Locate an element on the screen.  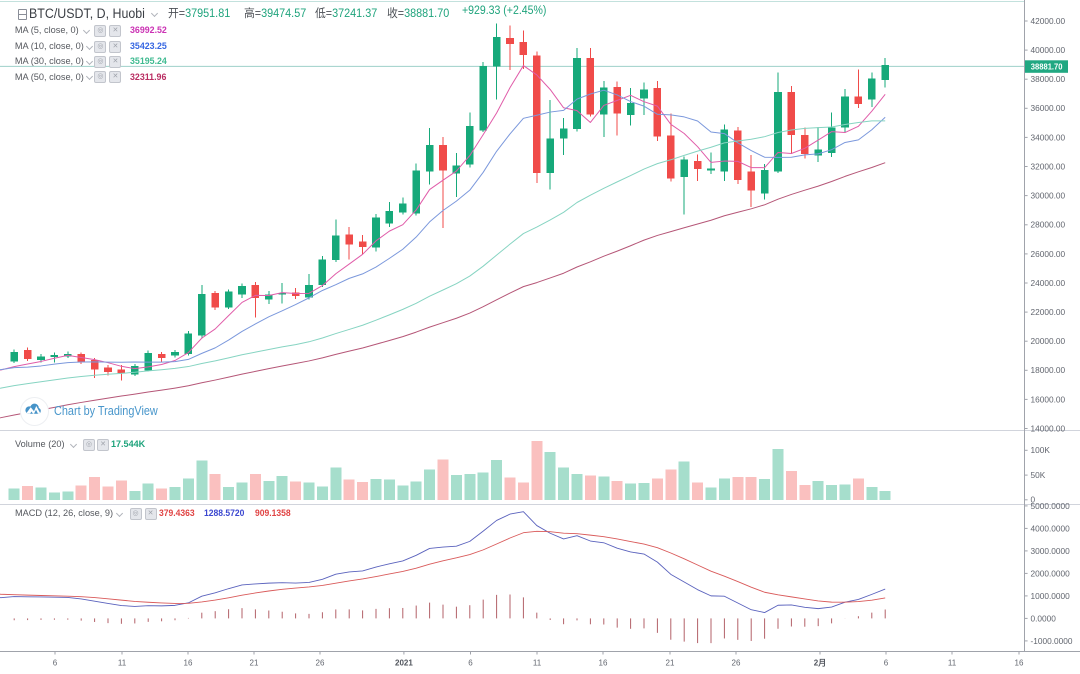
svg-text: 34000.00 is located at coordinates (1048, 137).